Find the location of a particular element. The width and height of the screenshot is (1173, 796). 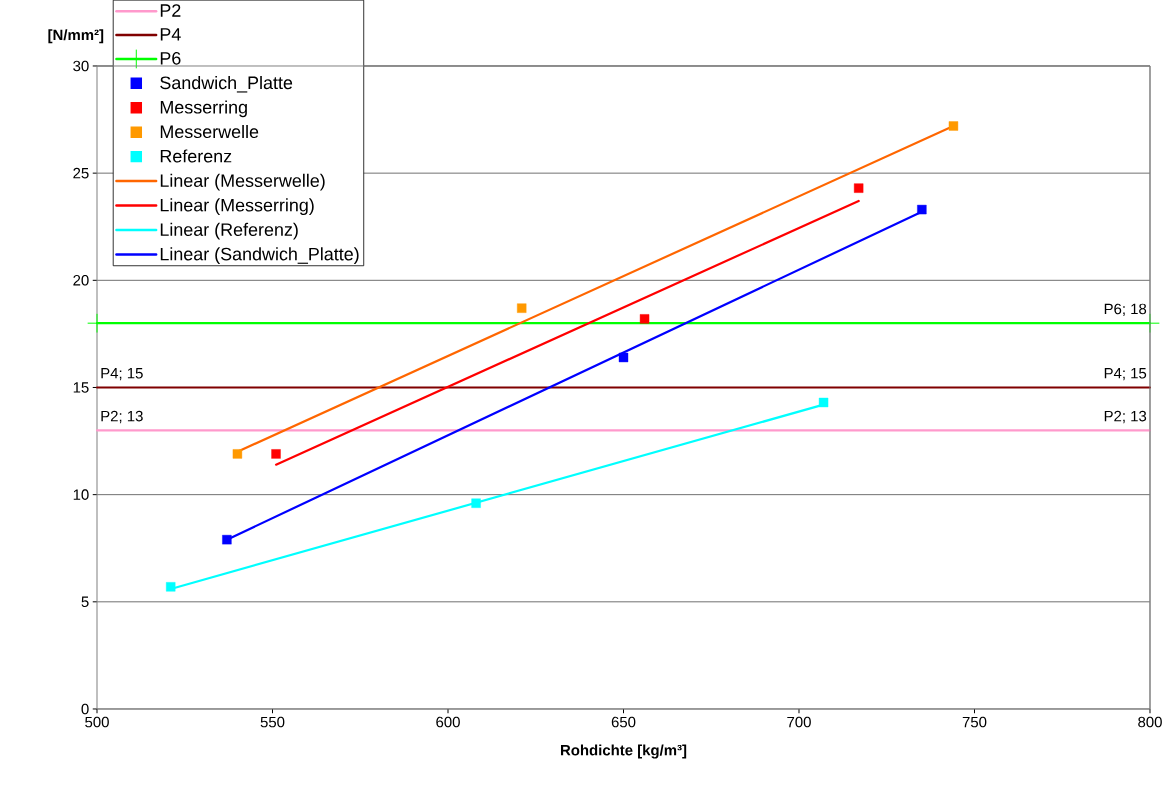

y-tick-label: 20 is located at coordinates (81, 280).